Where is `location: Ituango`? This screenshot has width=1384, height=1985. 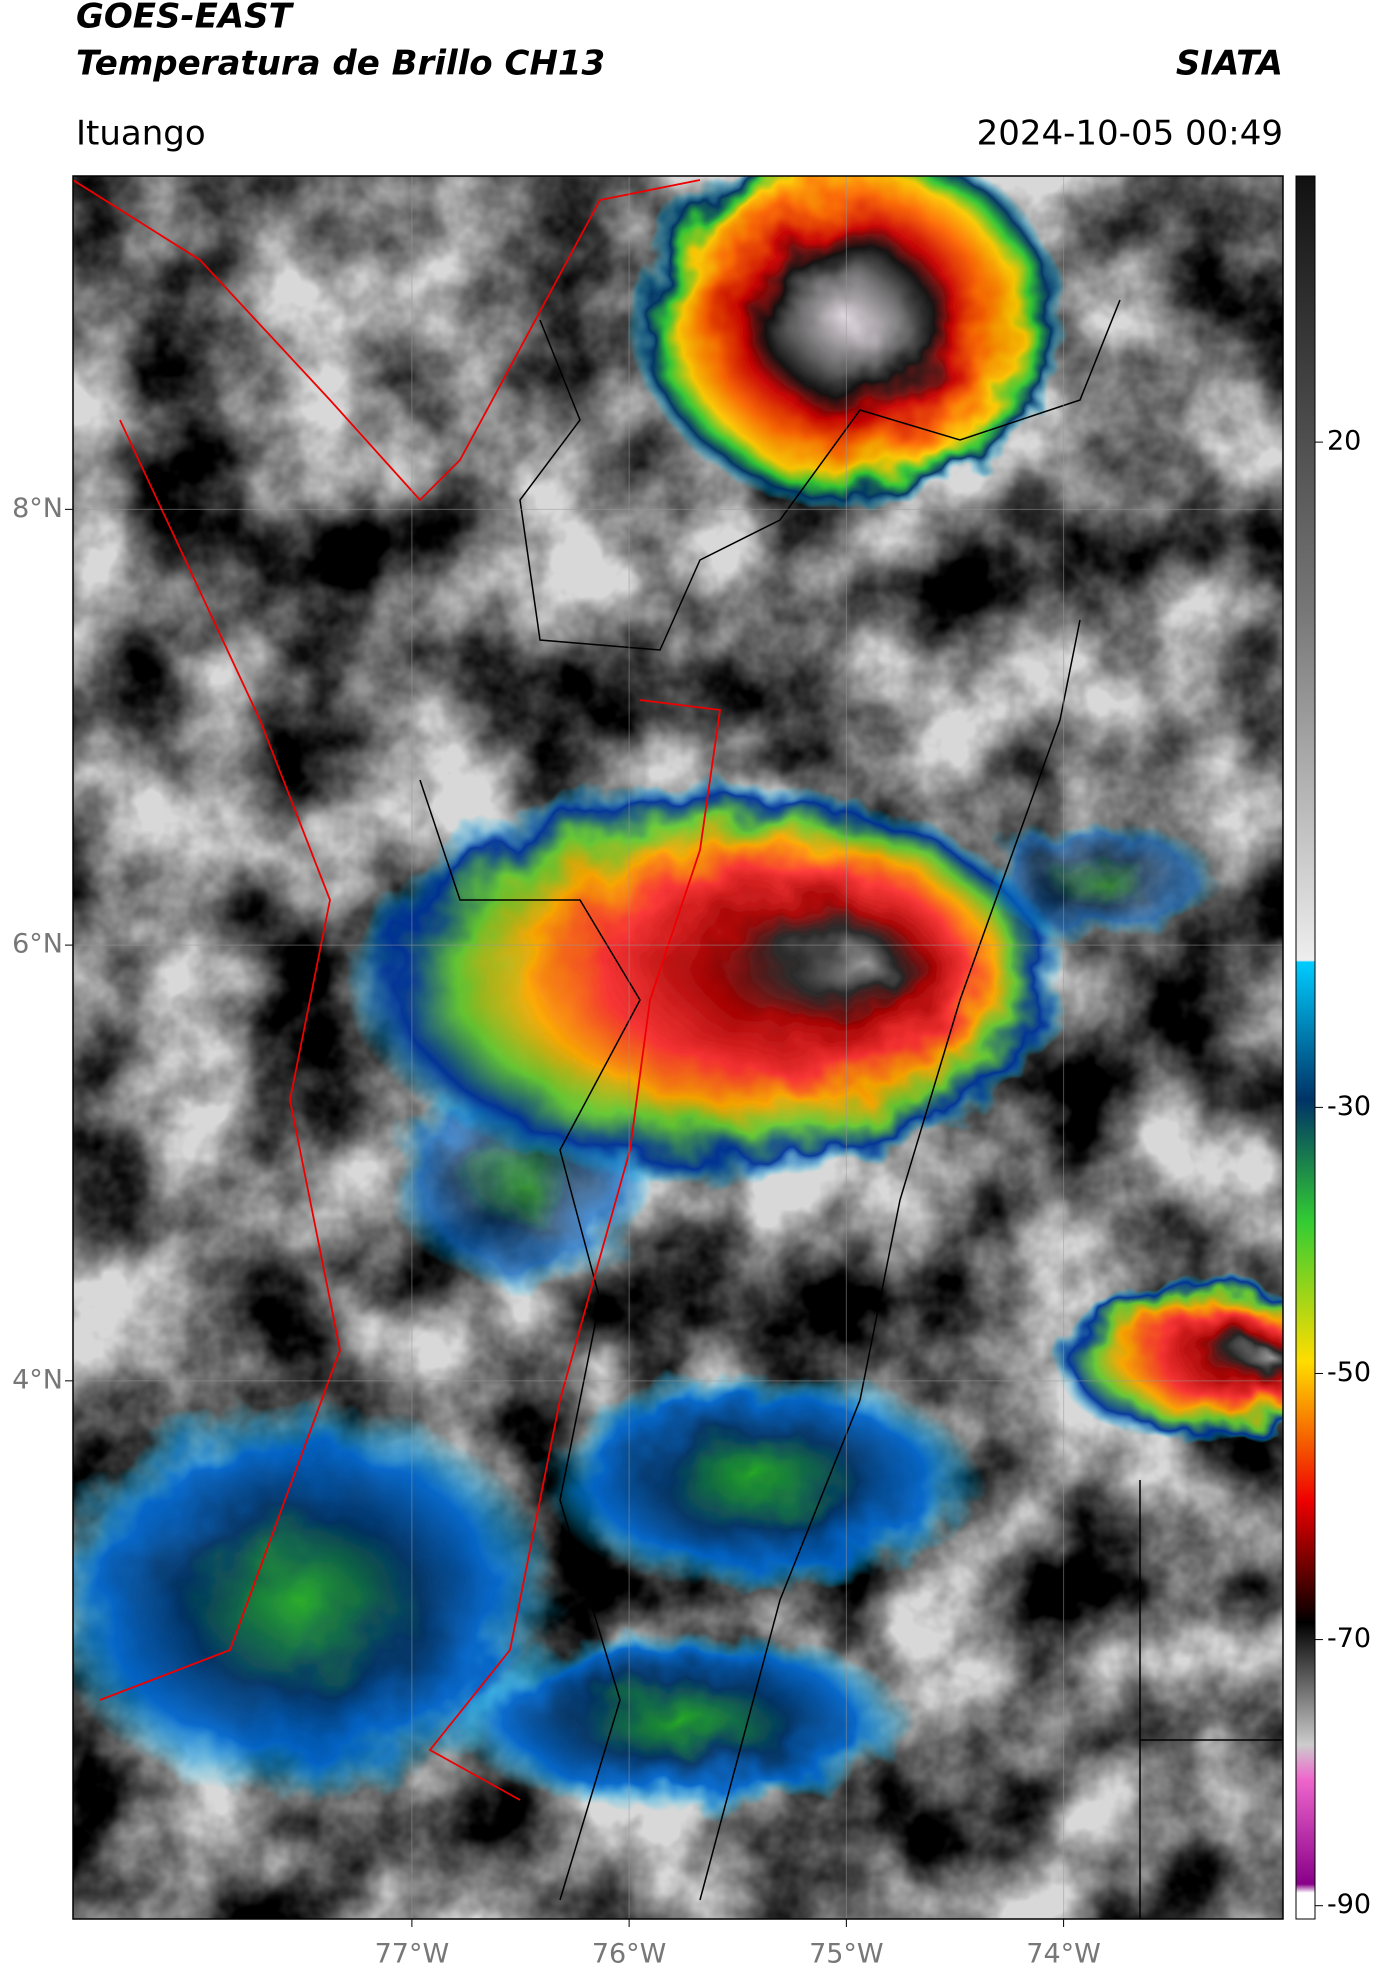
location: Ituango is located at coordinates (141, 134).